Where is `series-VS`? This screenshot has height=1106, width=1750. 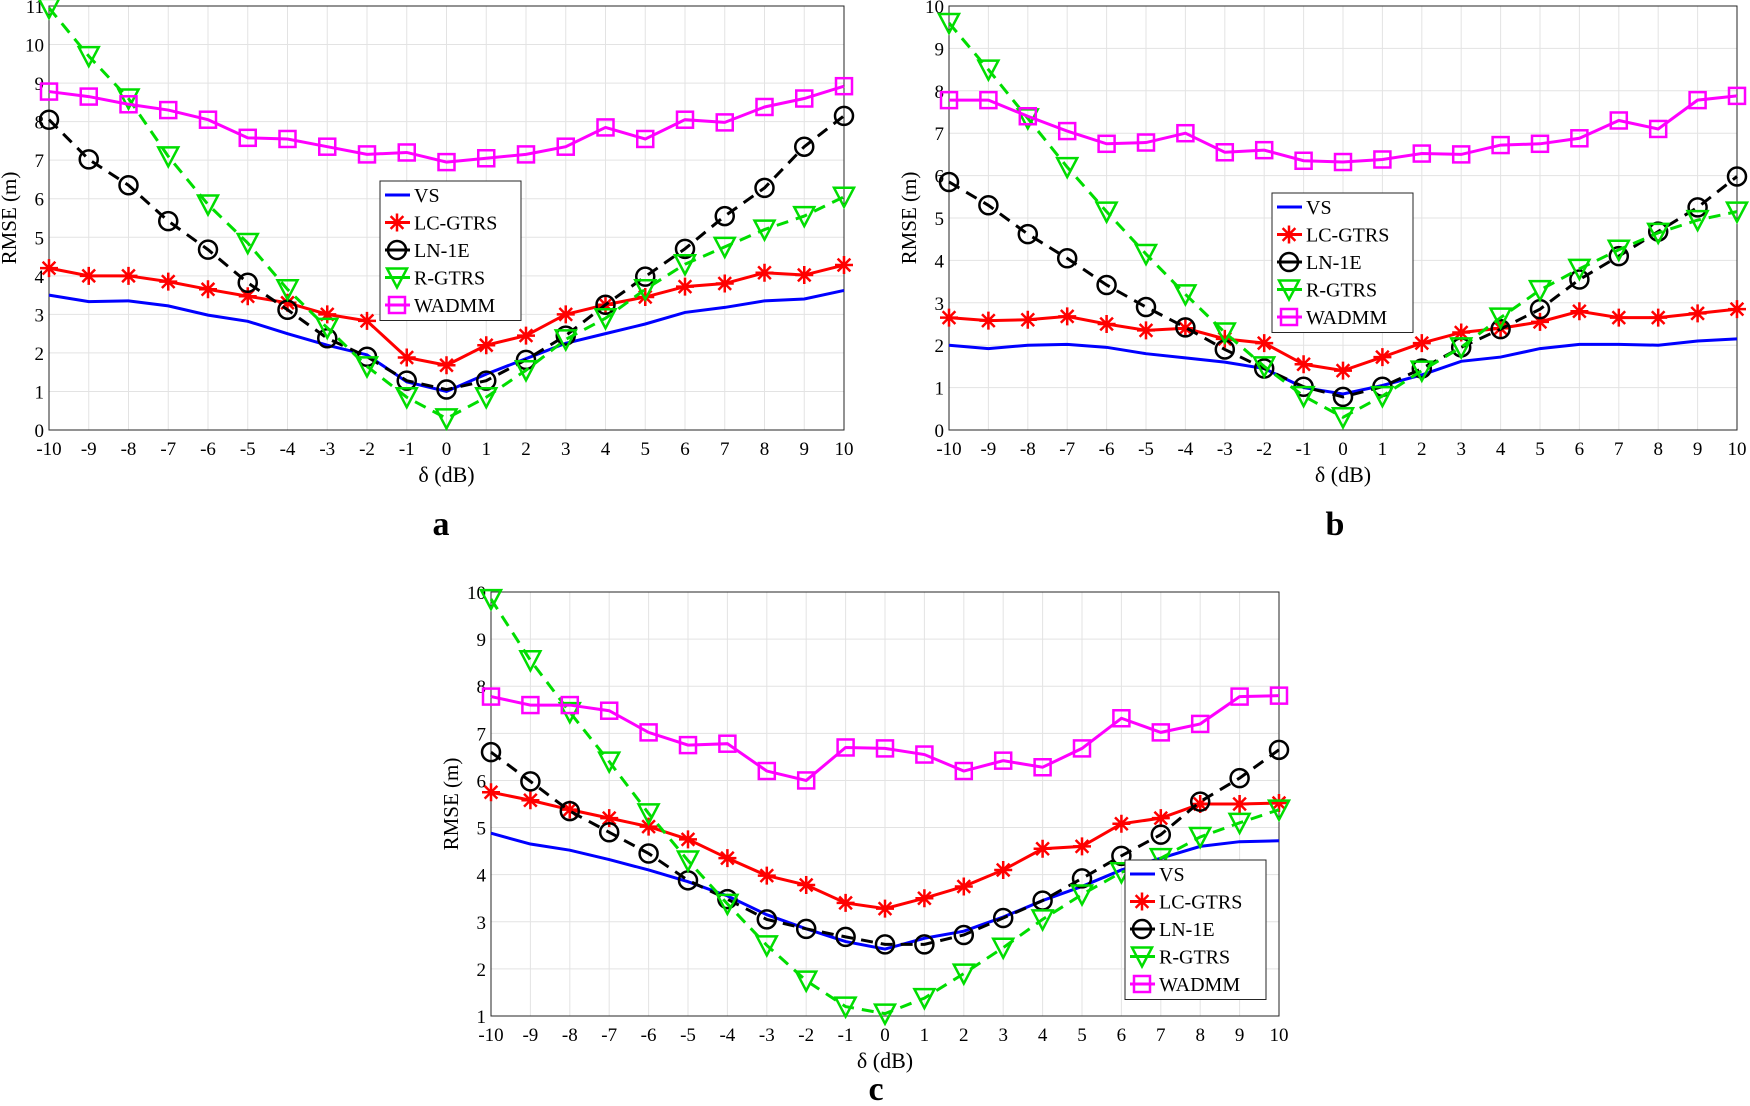
series-VS is located at coordinates (1343, 366).